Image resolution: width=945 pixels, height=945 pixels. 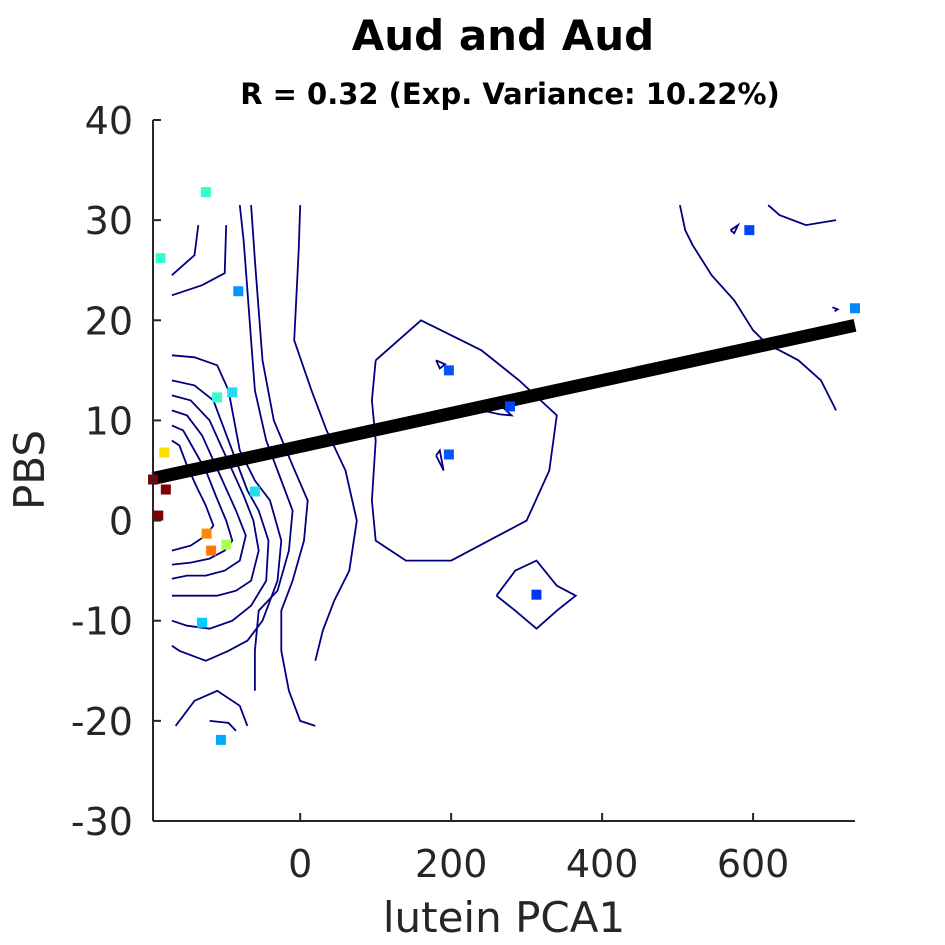 I want to click on fit-line, so click(x=504, y=401).